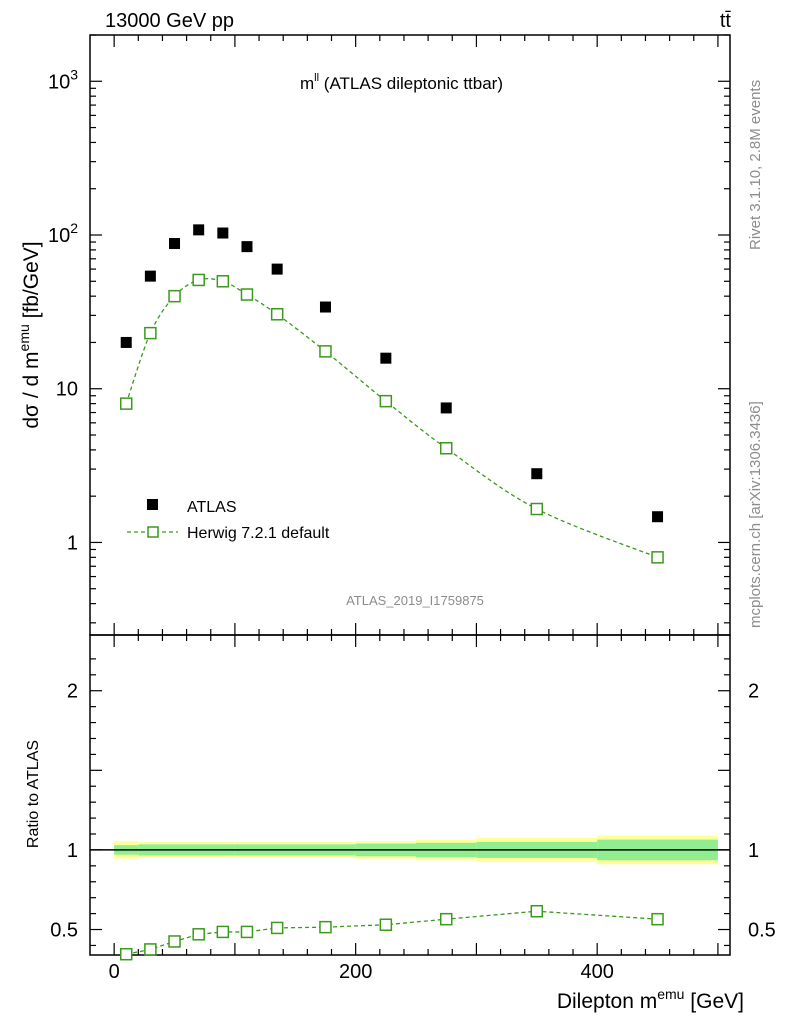  I want to click on plot-title: mll (ATLAS dileptonic ttbar), so click(401, 82).